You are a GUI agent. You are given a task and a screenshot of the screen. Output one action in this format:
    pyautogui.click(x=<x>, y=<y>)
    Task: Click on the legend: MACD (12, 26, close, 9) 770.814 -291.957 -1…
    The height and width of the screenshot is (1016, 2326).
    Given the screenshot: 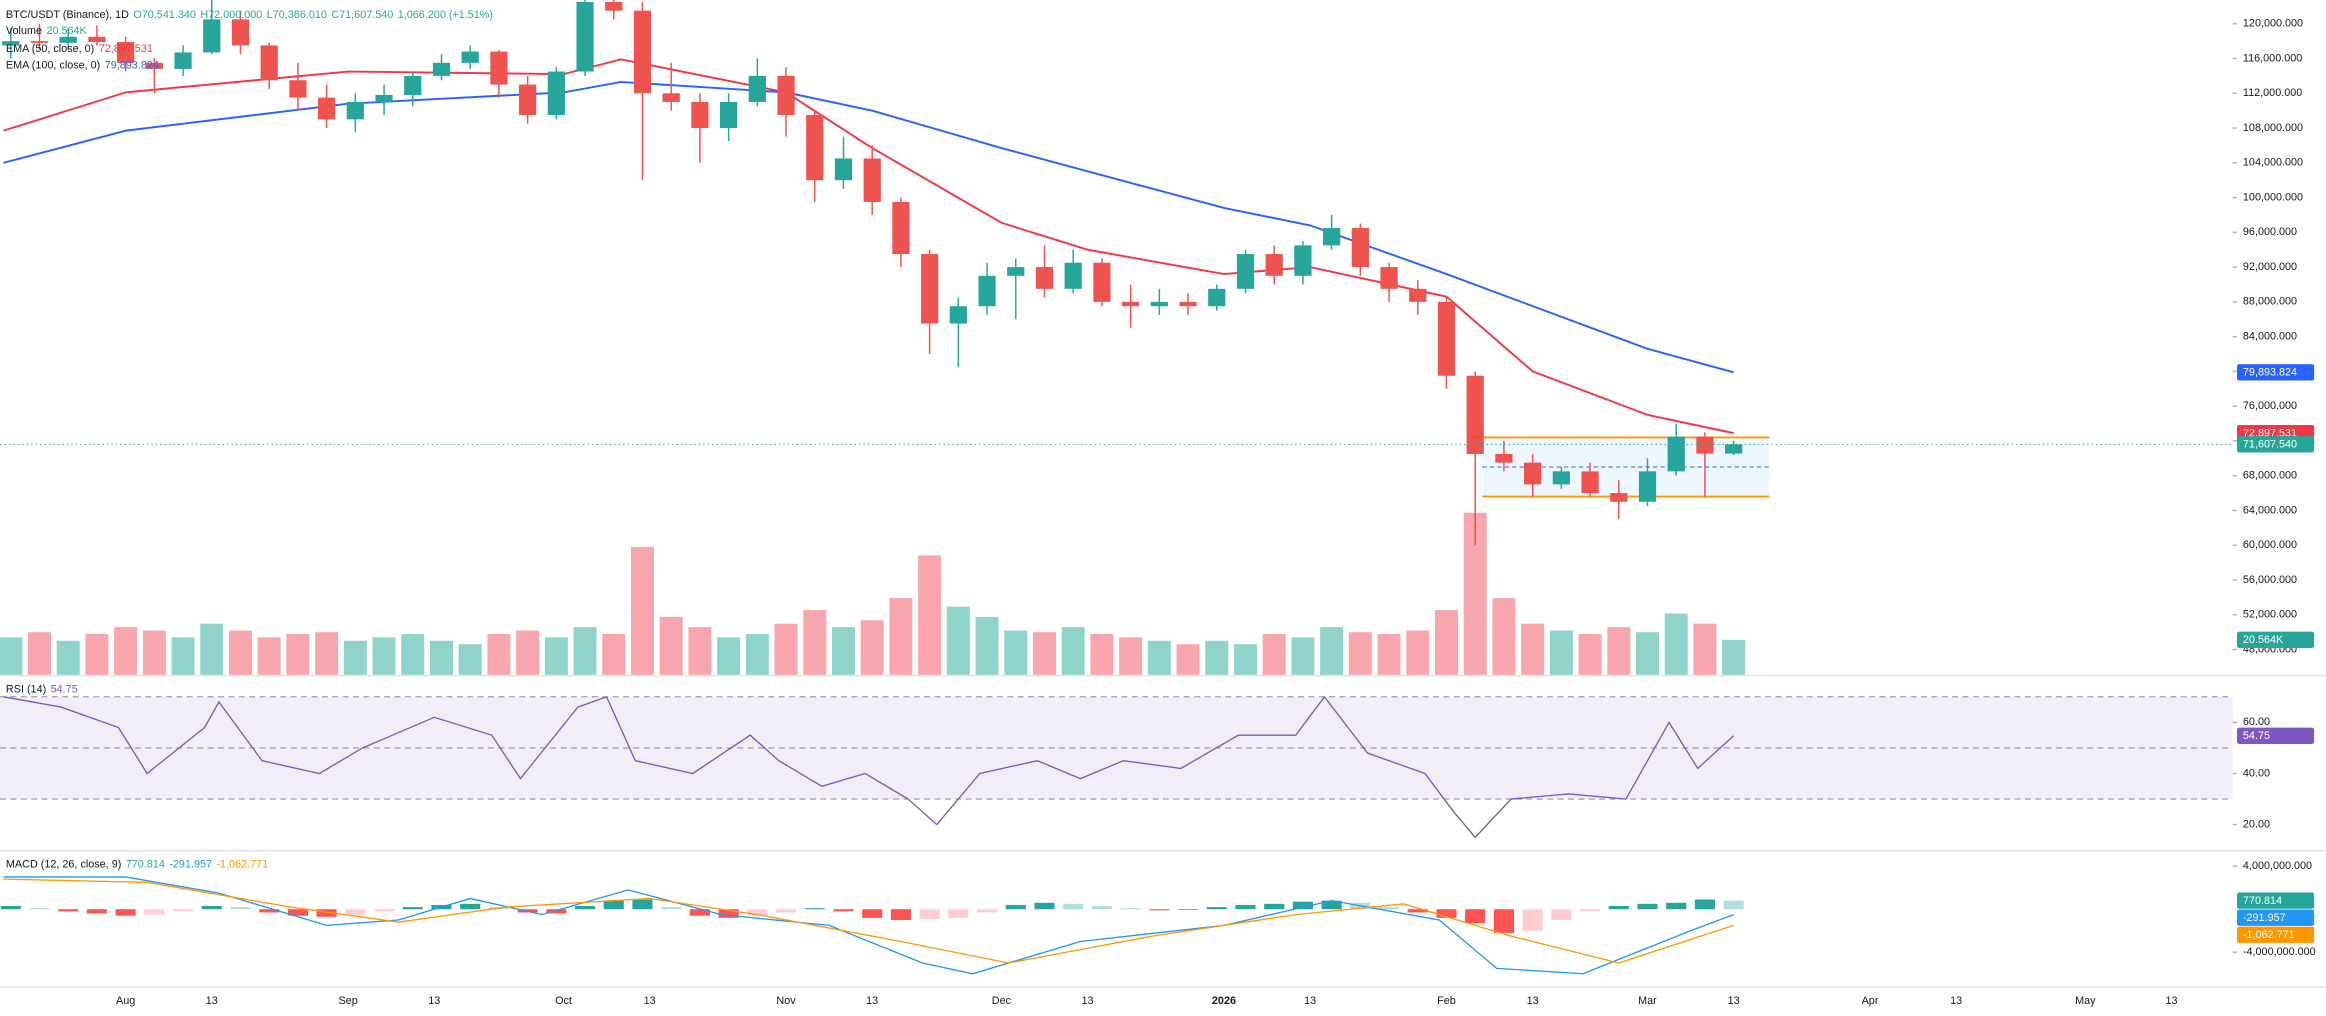 What is the action you would take?
    pyautogui.click(x=137, y=865)
    